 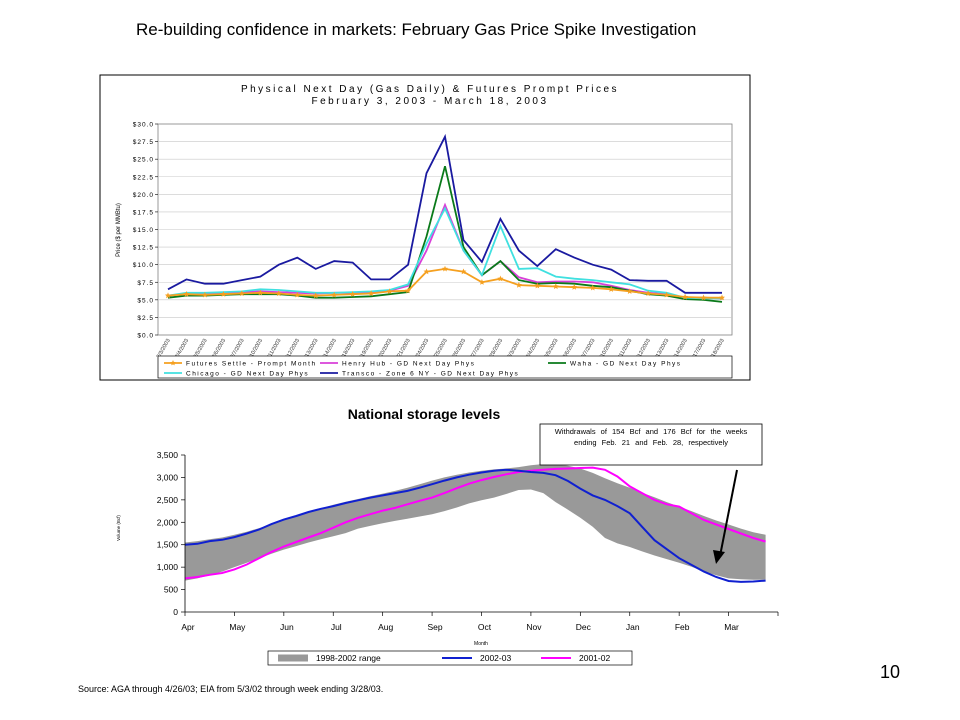 What do you see at coordinates (187, 627) in the screenshot?
I see `storage-x-tick-label: Apr` at bounding box center [187, 627].